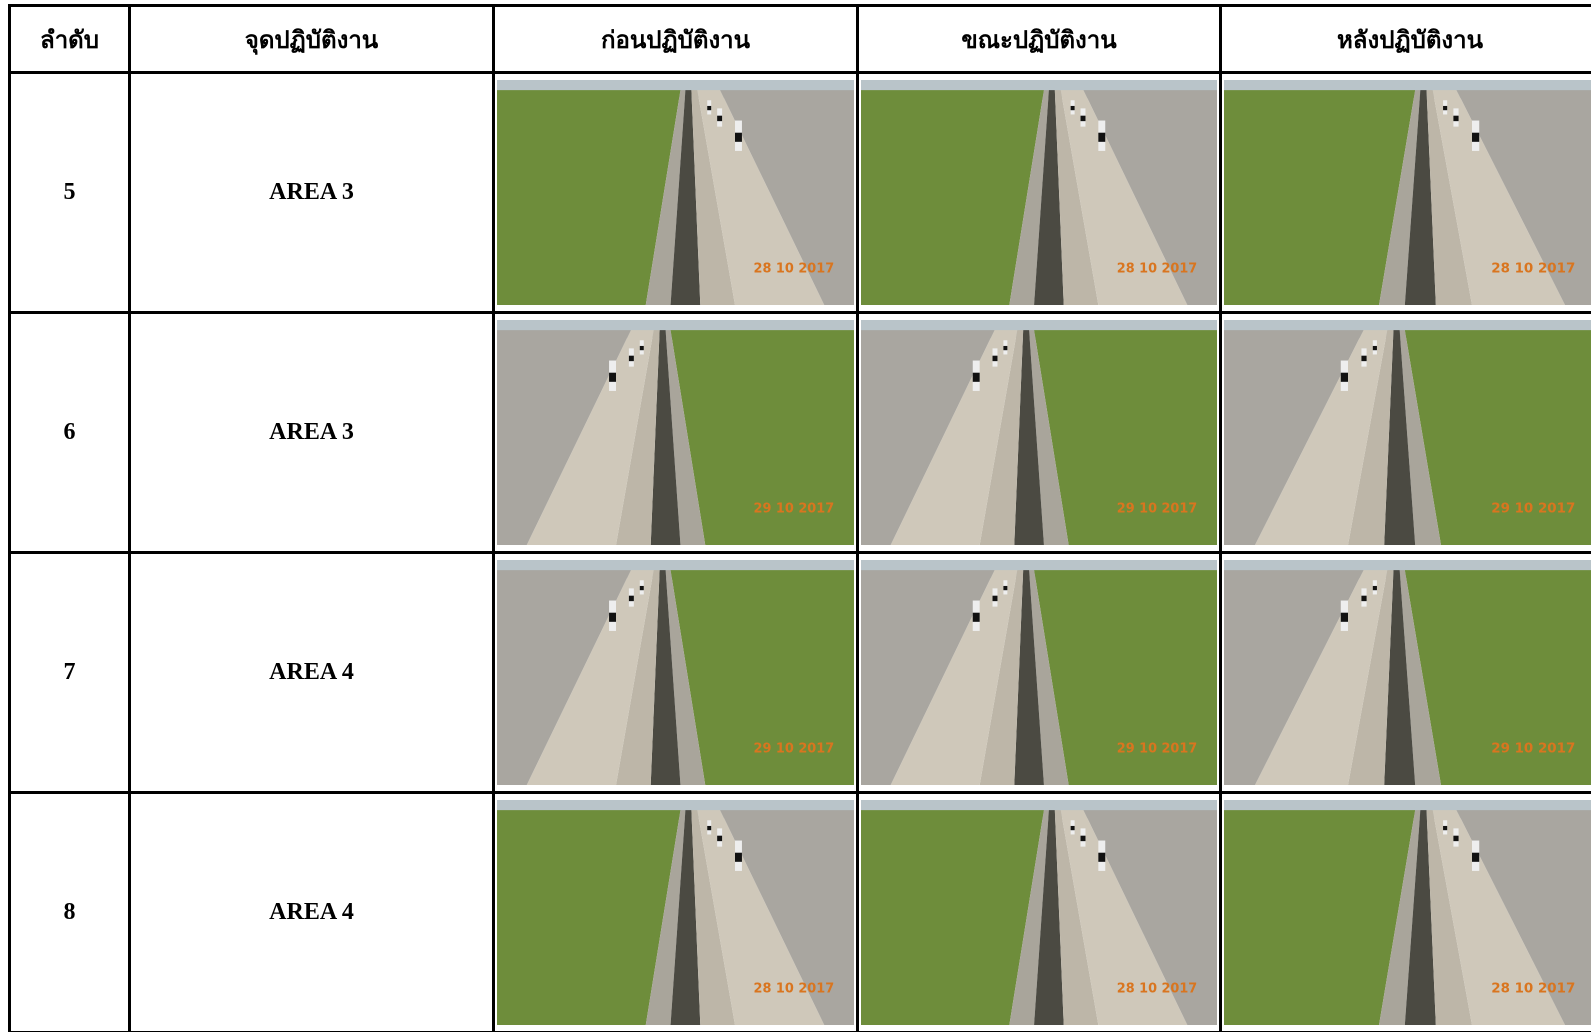 This screenshot has height=1032, width=1591. I want to click on work-area: AREA 4, so click(311, 672).